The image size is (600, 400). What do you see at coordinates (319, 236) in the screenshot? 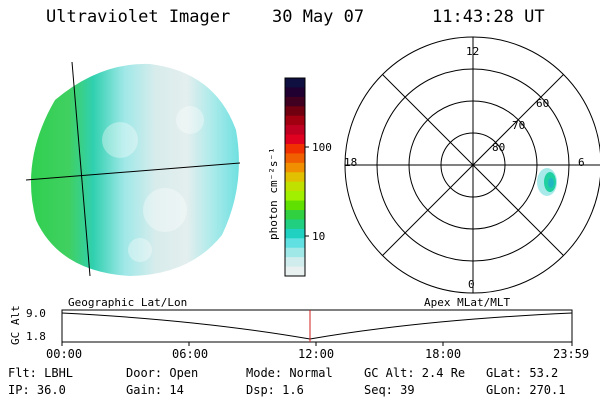
I see `colorbar-label-10: 10` at bounding box center [319, 236].